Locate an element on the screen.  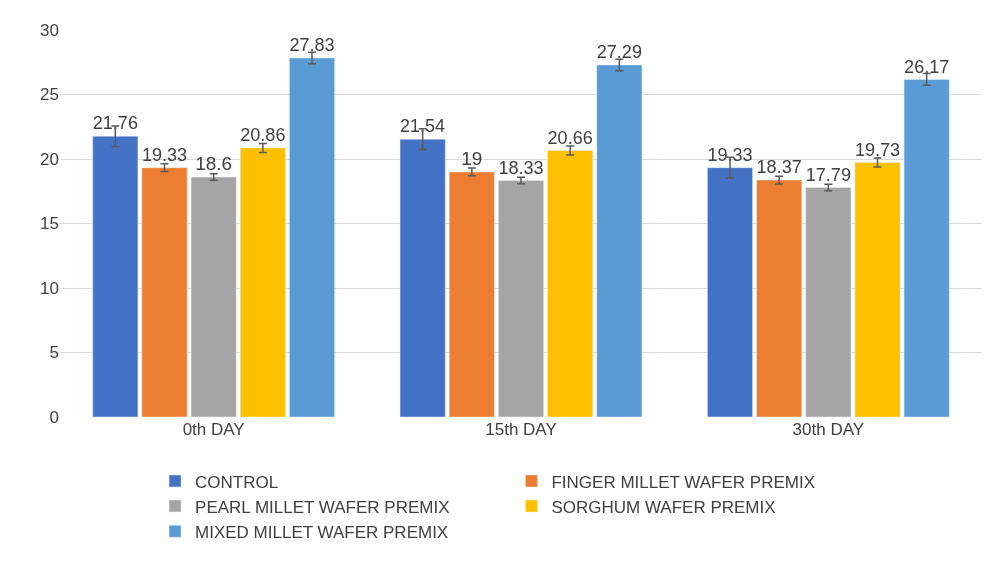
y-tick-label: 15 is located at coordinates (49, 224).